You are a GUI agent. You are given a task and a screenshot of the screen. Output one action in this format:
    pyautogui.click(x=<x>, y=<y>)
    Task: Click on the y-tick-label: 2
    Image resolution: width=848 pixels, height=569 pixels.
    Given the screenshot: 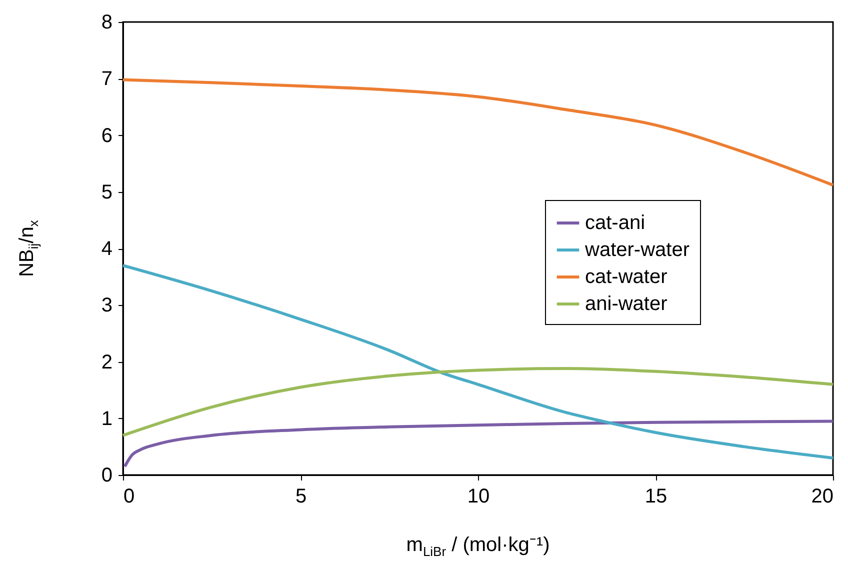 What is the action you would take?
    pyautogui.click(x=106, y=362)
    